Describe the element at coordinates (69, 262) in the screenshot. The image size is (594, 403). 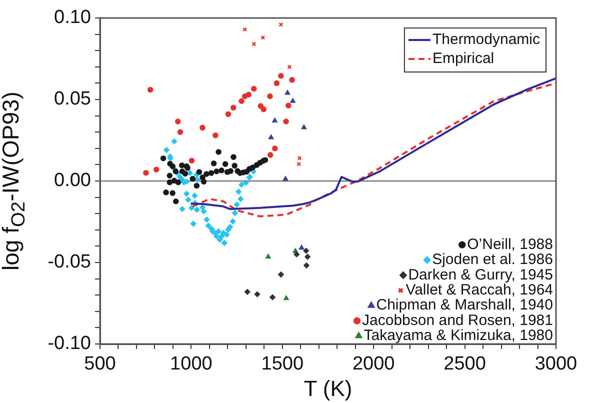
I see `y-tick-label: -0.05` at that location.